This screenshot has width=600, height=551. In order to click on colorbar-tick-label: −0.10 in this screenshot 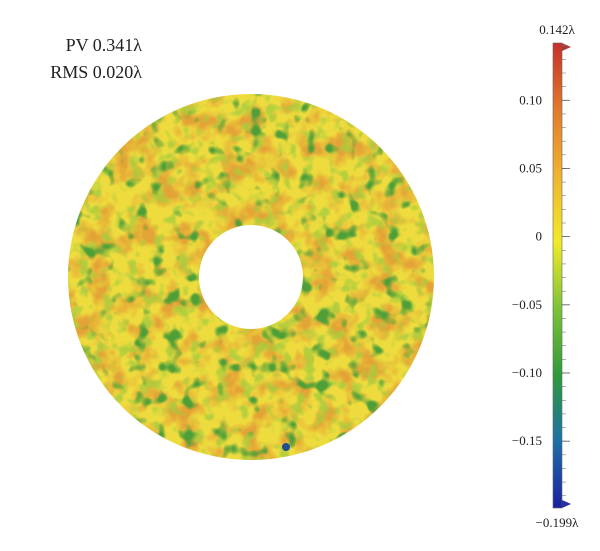, I will do `click(527, 372)`.